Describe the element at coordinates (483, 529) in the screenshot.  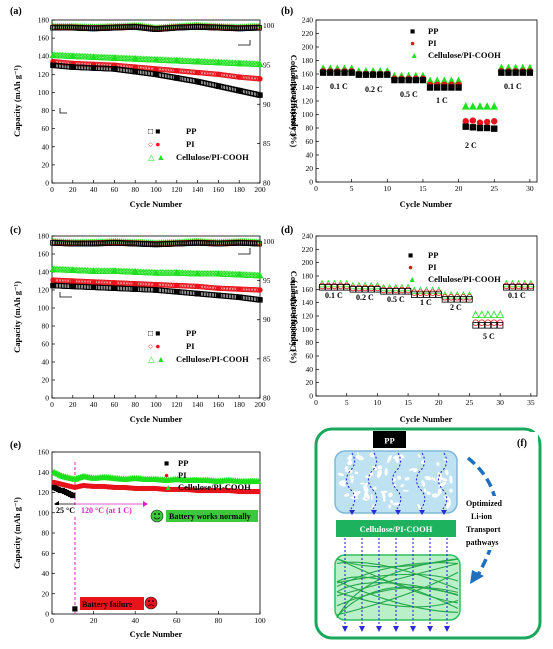
I see `arrow-text-line: Transport` at that location.